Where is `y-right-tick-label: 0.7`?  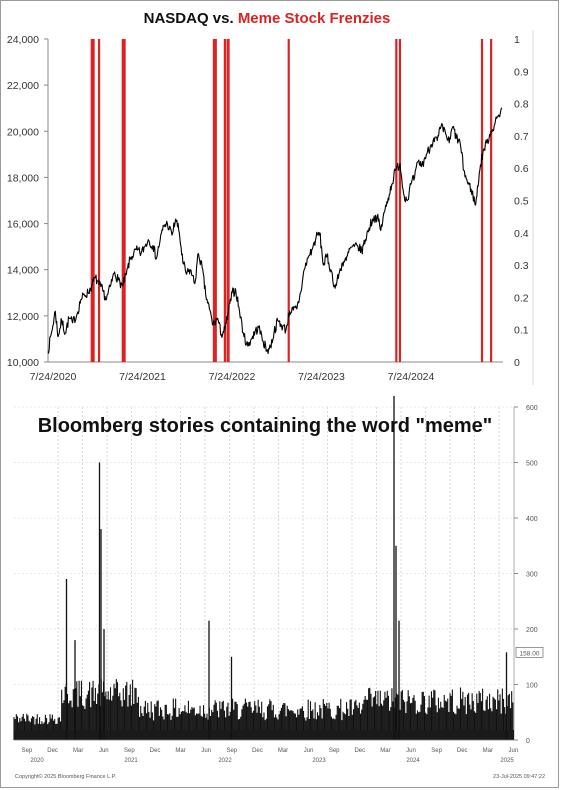
y-right-tick-label: 0.7 is located at coordinates (521, 137).